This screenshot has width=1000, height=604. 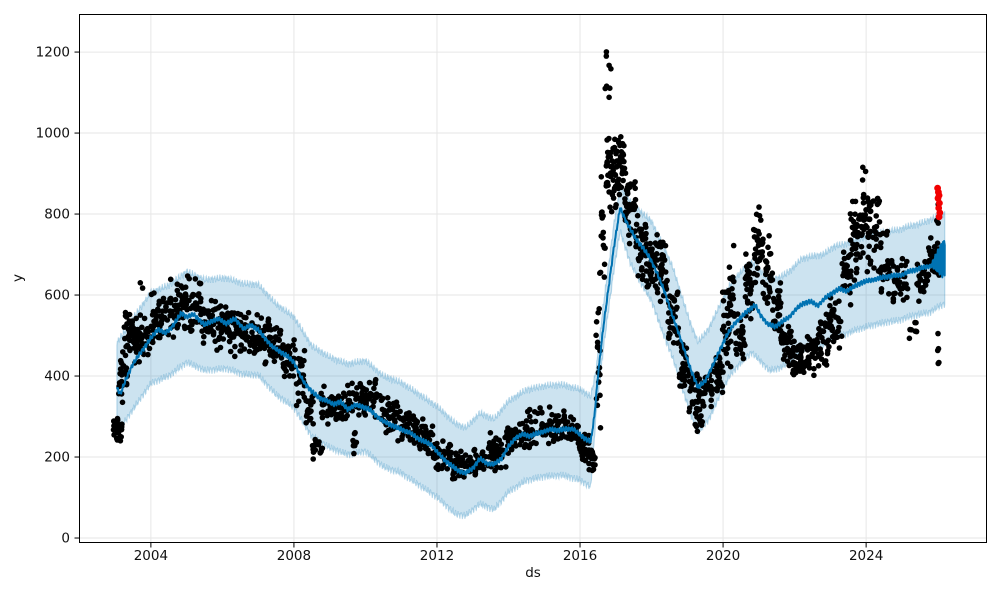 I want to click on y-tick-label: 1200, so click(x=53, y=53).